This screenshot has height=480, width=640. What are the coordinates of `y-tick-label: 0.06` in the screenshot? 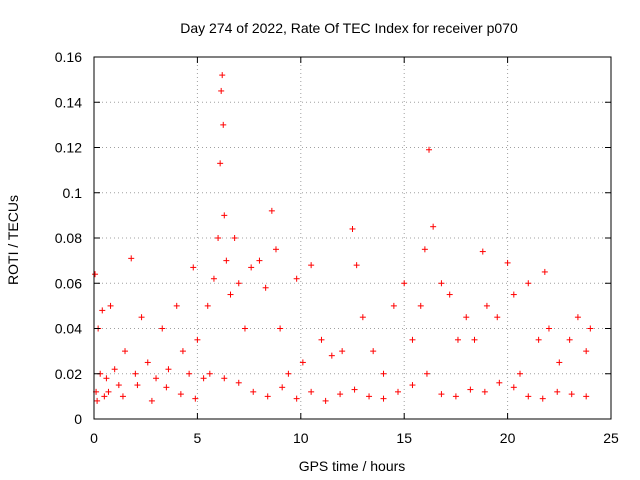 It's located at (68, 283).